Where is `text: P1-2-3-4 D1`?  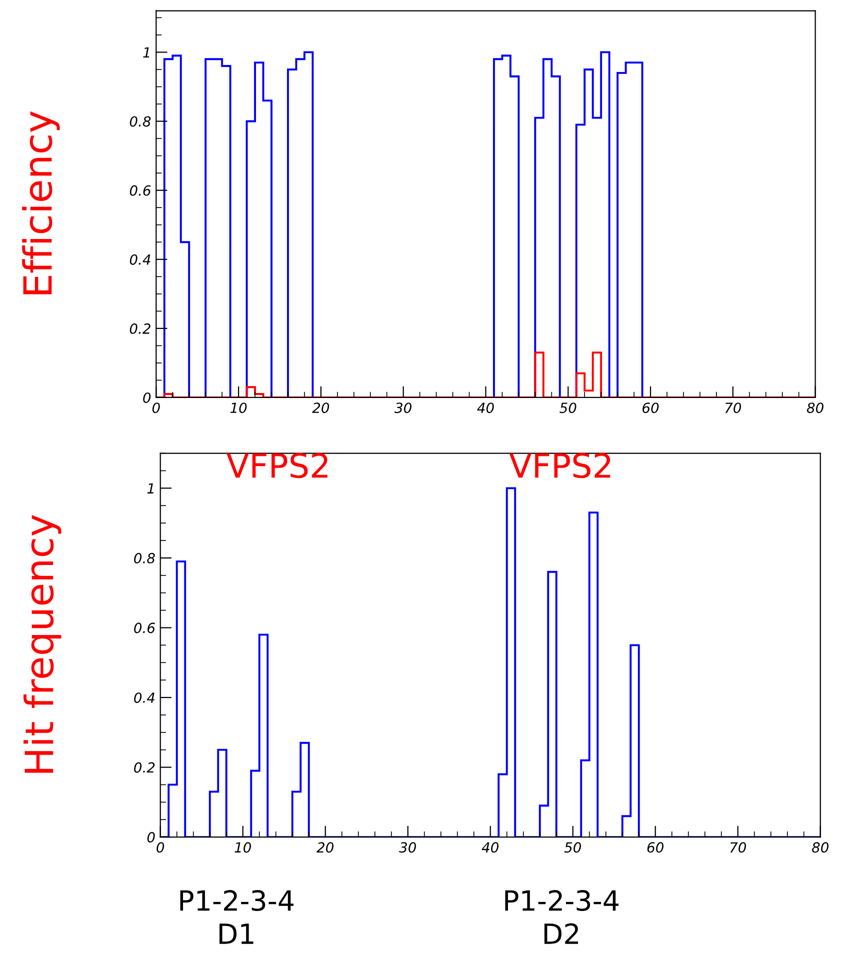 text: P1-2-3-4 D1 is located at coordinates (237, 917).